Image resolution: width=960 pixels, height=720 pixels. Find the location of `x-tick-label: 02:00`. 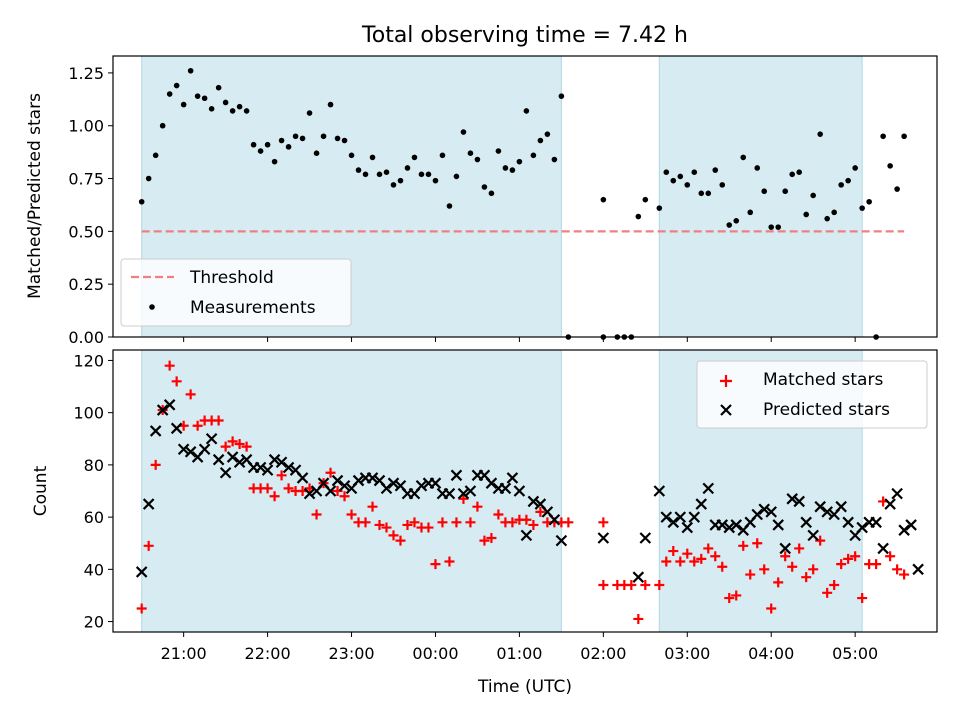

x-tick-label: 02:00 is located at coordinates (603, 653).